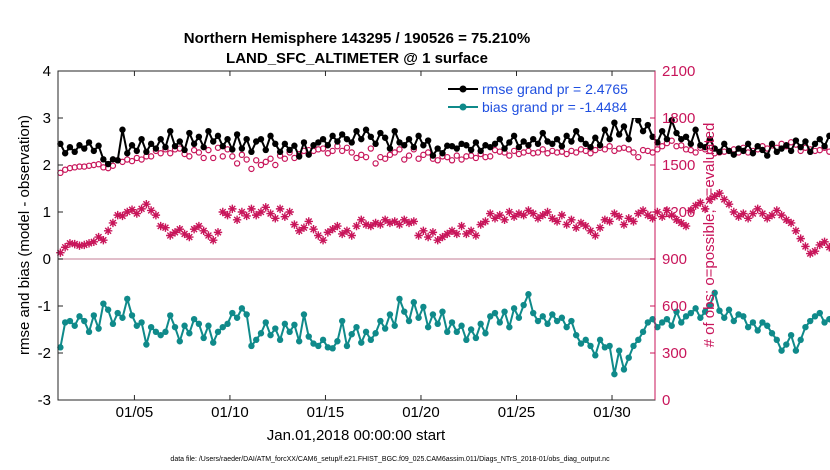 The height and width of the screenshot is (470, 830). What do you see at coordinates (674, 306) in the screenshot?
I see `right-tick-label: 600` at bounding box center [674, 306].